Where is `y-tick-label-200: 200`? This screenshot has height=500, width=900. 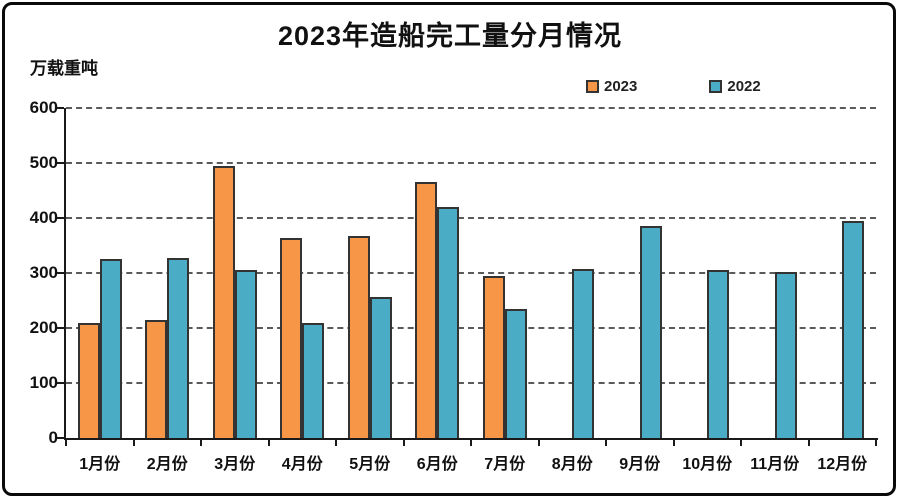
y-tick-label-200: 200 is located at coordinates (43, 327).